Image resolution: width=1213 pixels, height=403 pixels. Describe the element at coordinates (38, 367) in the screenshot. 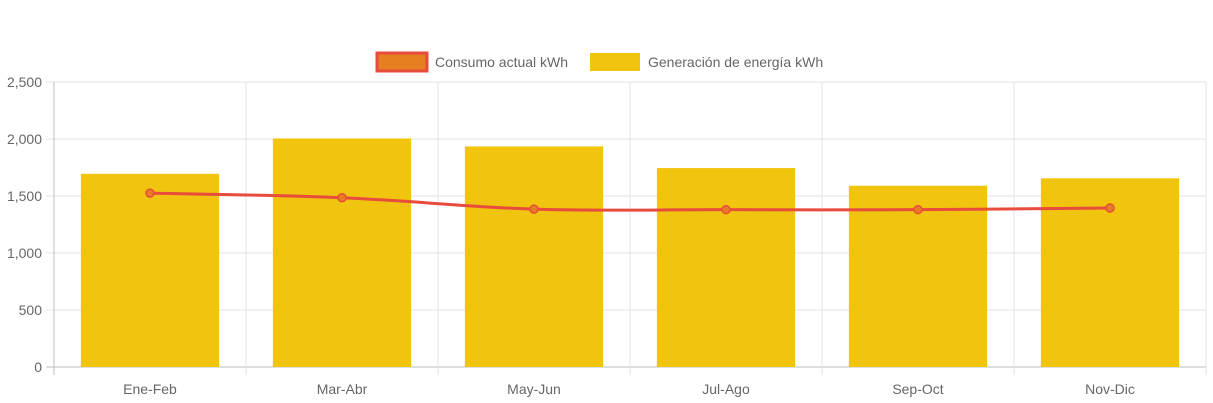

I see `y-tick-label: 0` at that location.